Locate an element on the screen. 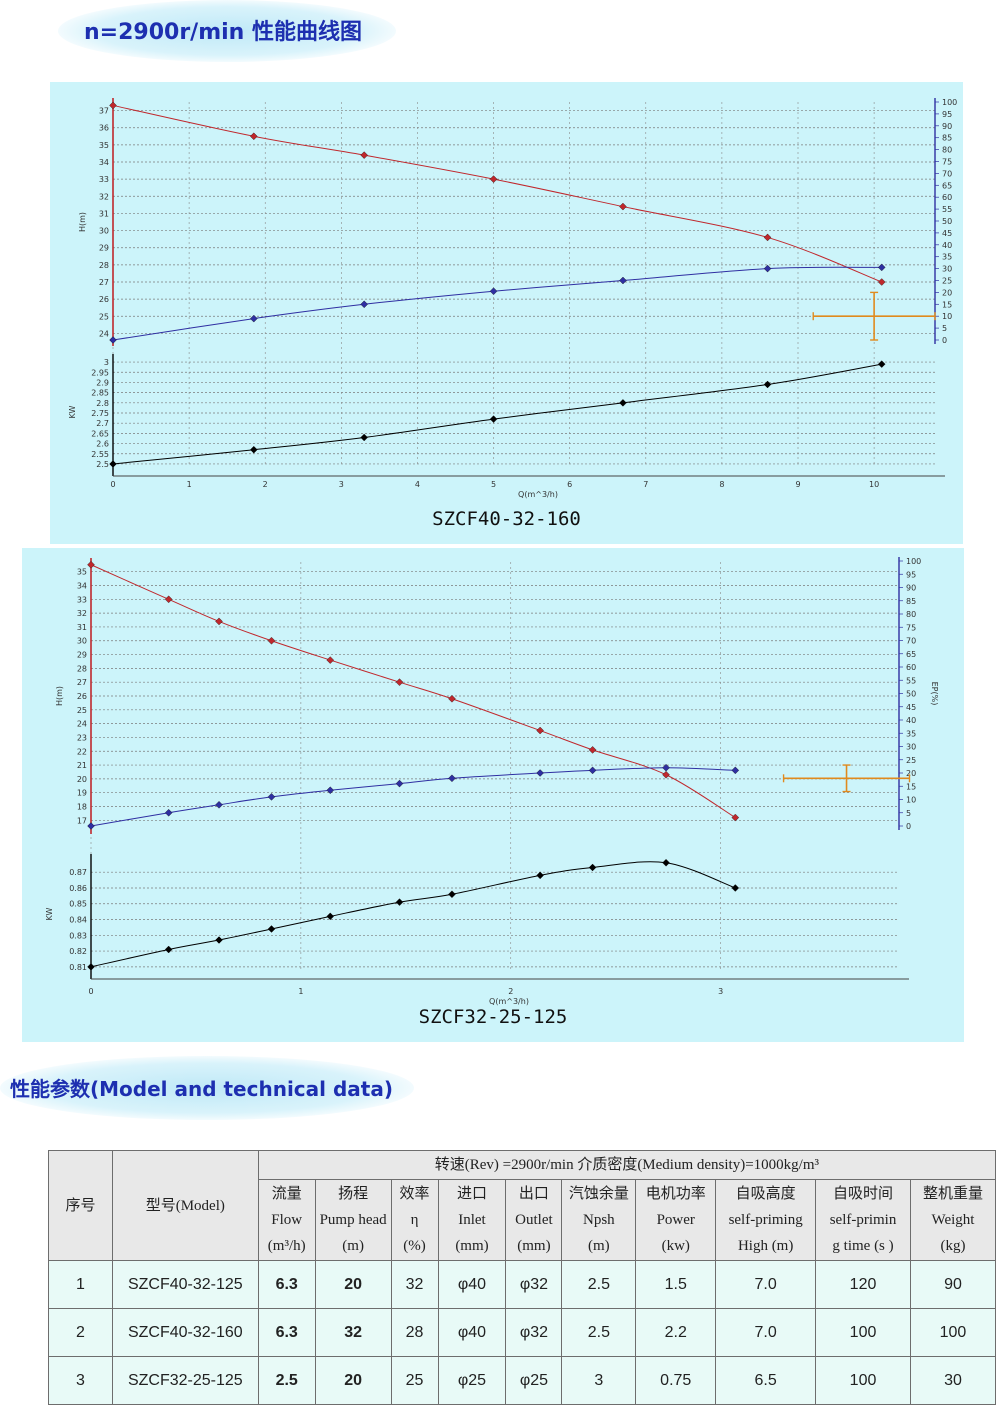  eff-tick-label: 95 is located at coordinates (947, 114).